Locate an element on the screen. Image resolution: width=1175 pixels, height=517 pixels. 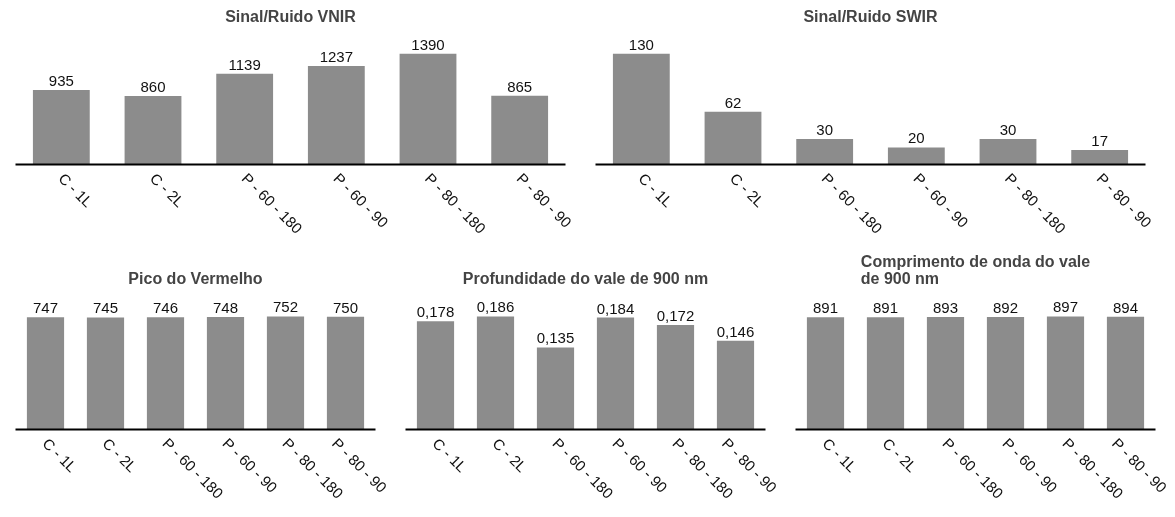
data-label: 745 is located at coordinates (105, 308).